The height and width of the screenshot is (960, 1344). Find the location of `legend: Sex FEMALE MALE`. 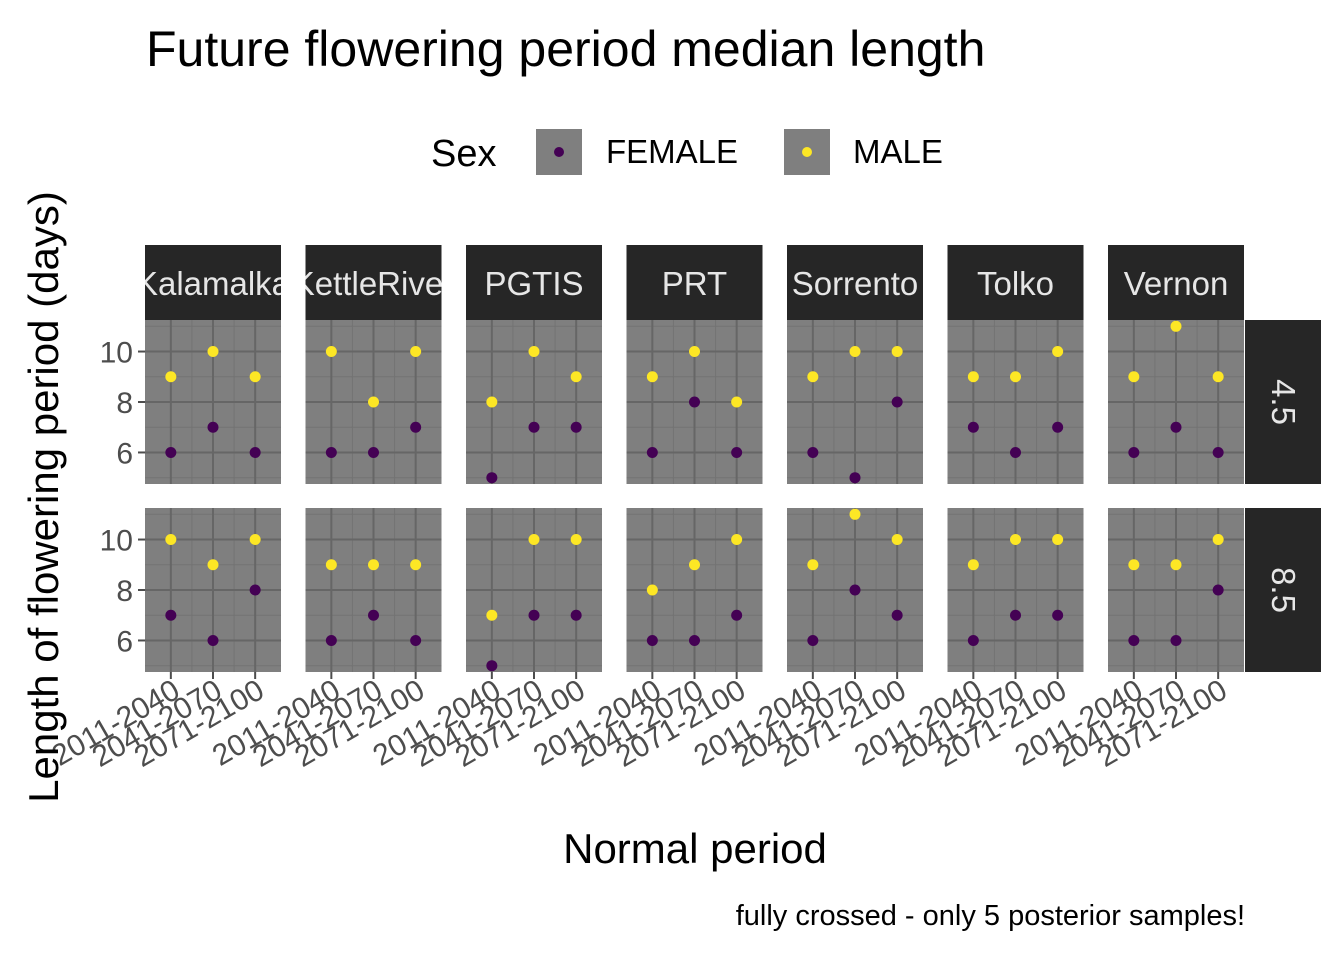

legend: Sex FEMALE MALE is located at coordinates (687, 152).